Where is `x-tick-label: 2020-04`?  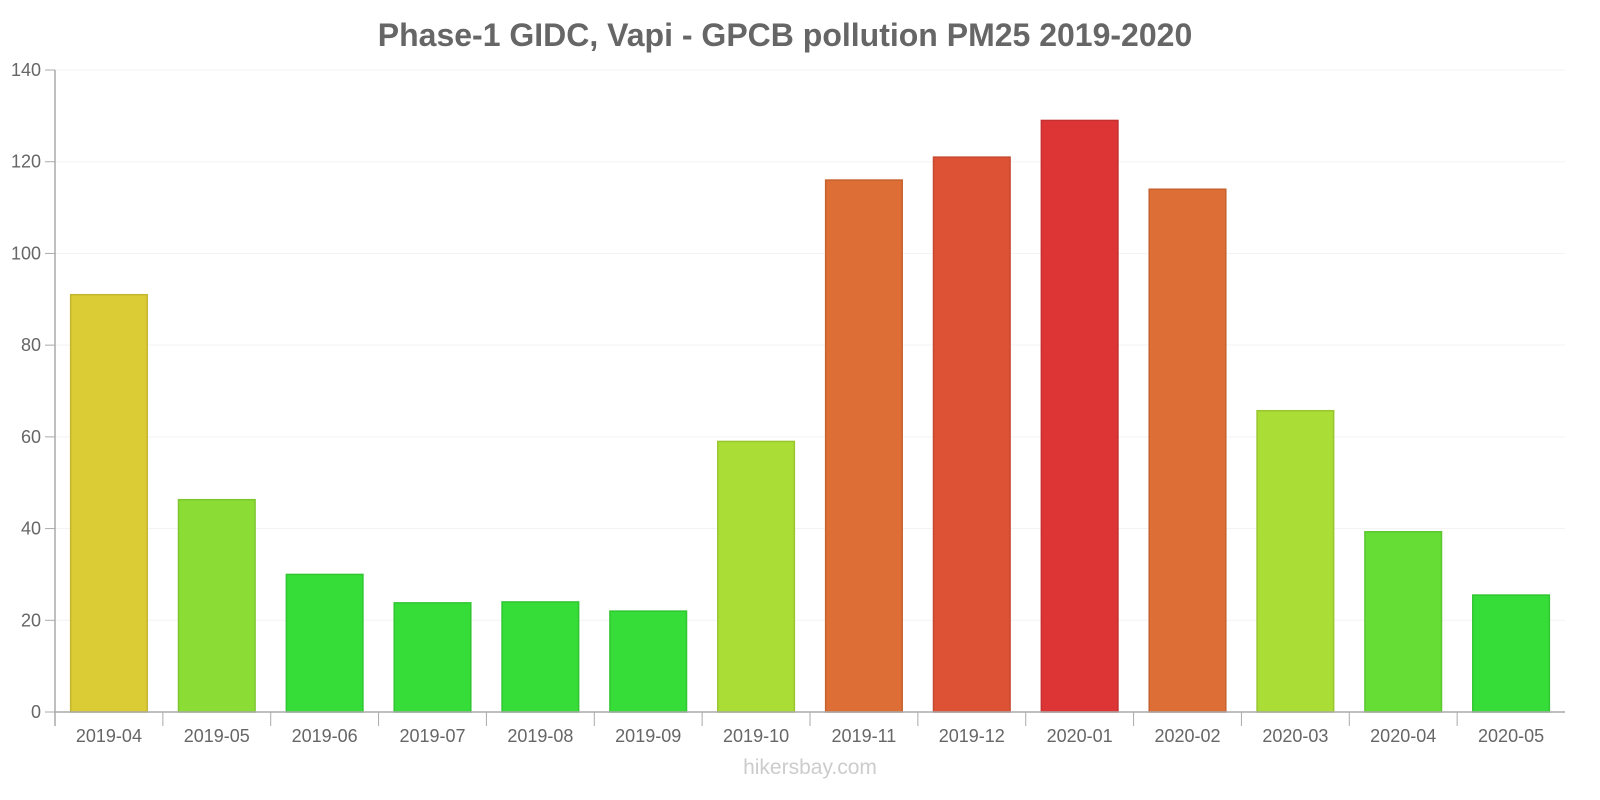 x-tick-label: 2020-04 is located at coordinates (1403, 736).